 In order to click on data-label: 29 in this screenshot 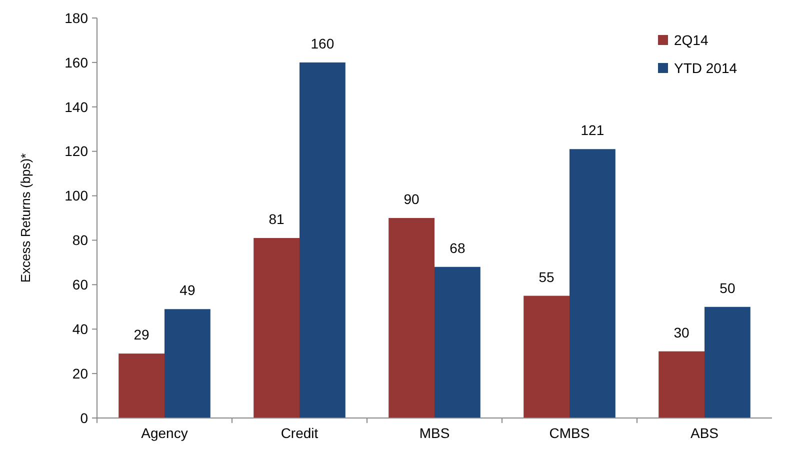, I will do `click(142, 334)`.